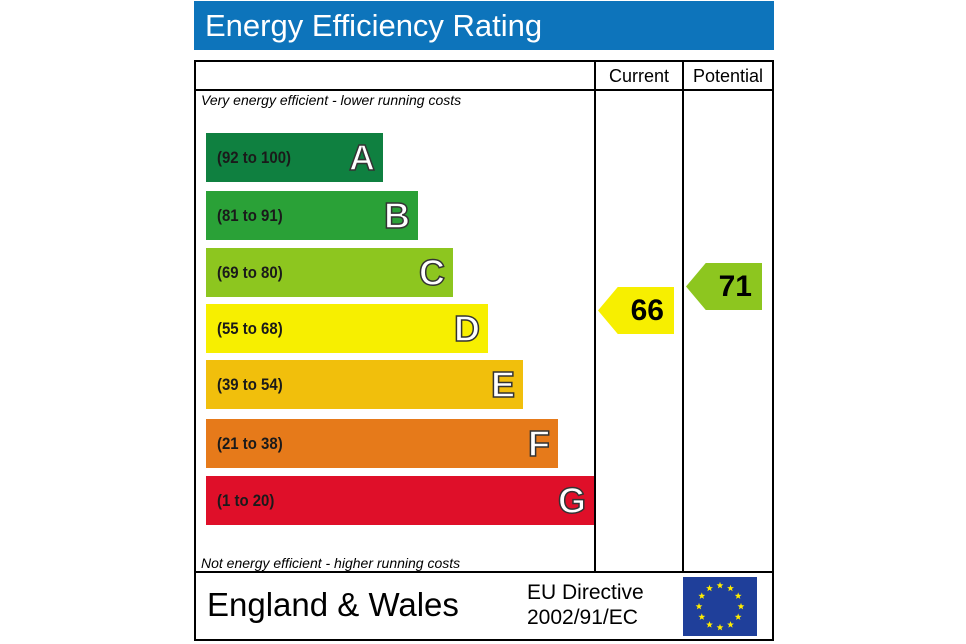 The height and width of the screenshot is (644, 966). What do you see at coordinates (572, 500) in the screenshot?
I see `band-g-letter: G` at bounding box center [572, 500].